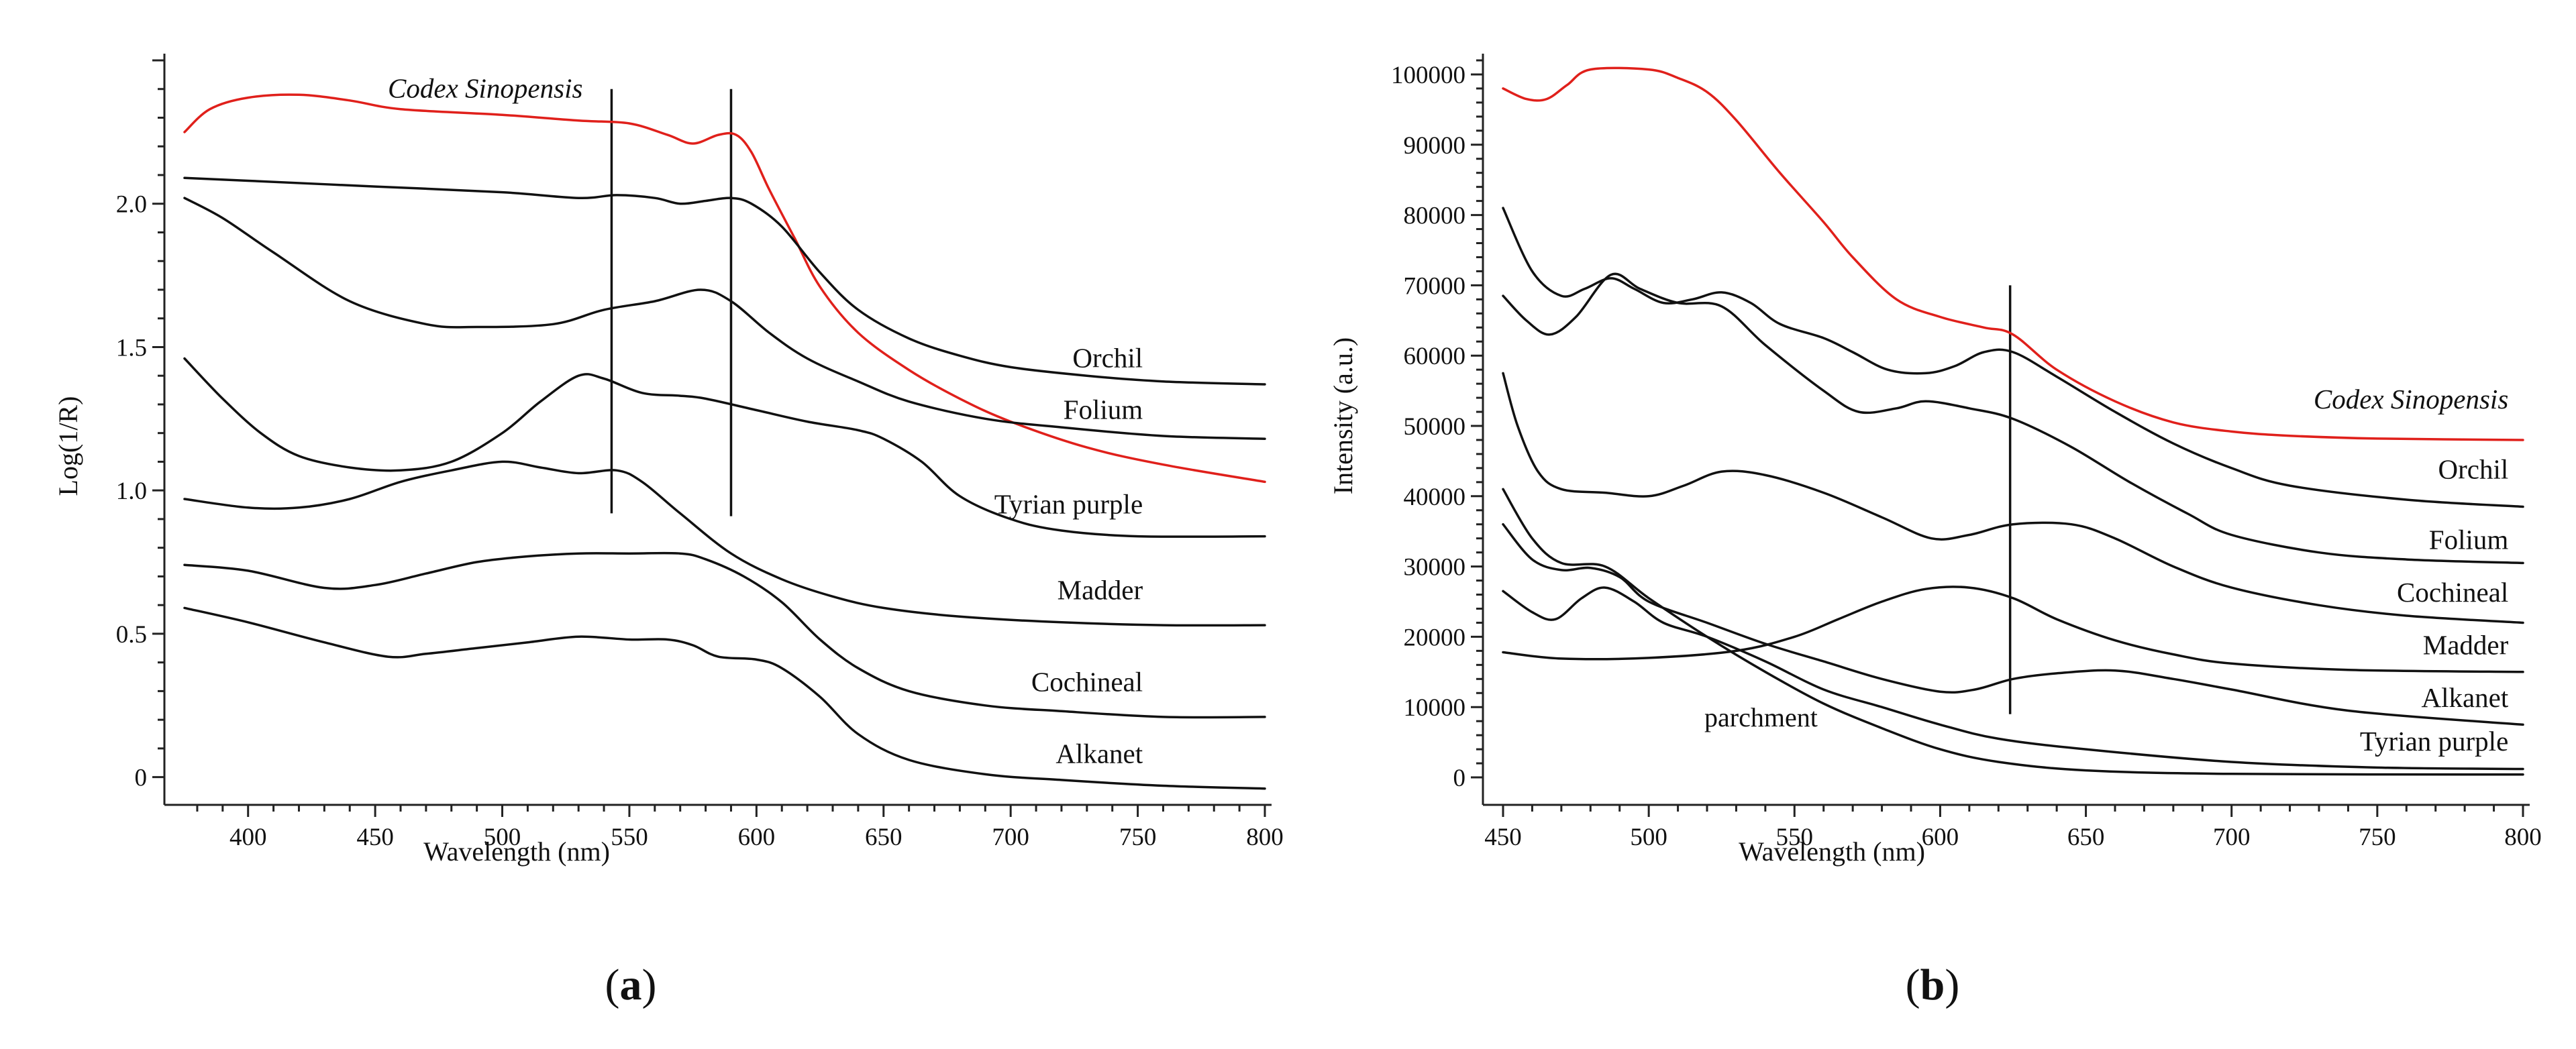 The image size is (2576, 1049). Describe the element at coordinates (375, 837) in the screenshot. I see `panel-a-xtick-label: 450` at that location.